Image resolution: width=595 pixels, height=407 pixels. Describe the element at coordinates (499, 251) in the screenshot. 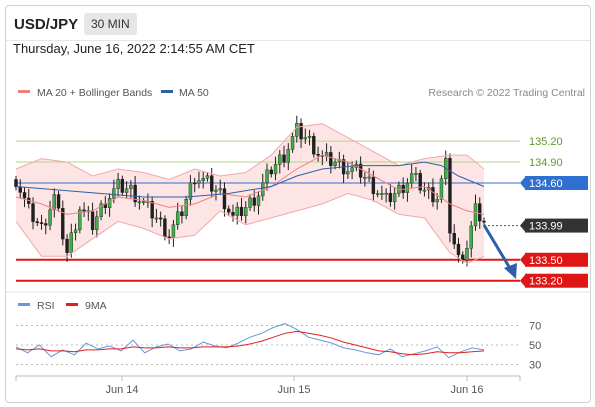

I see `forecast-arrow` at that location.